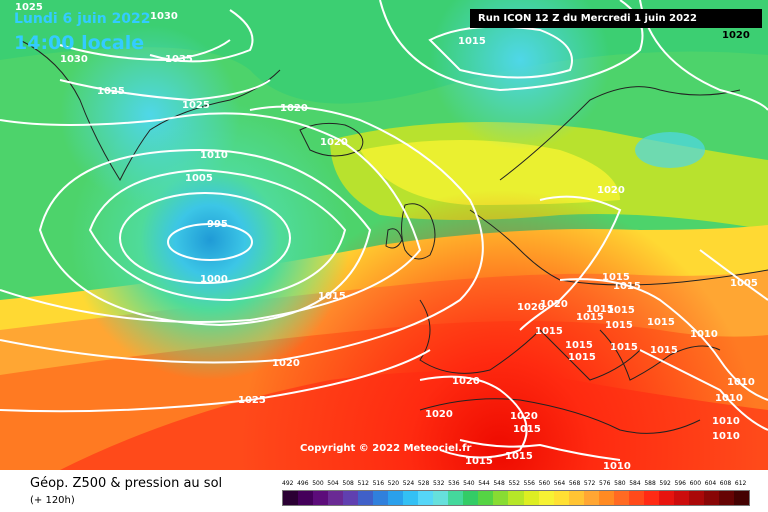  What do you see at coordinates (560, 416) in the screenshot?
I see `coast-north-africa` at bounding box center [560, 416].